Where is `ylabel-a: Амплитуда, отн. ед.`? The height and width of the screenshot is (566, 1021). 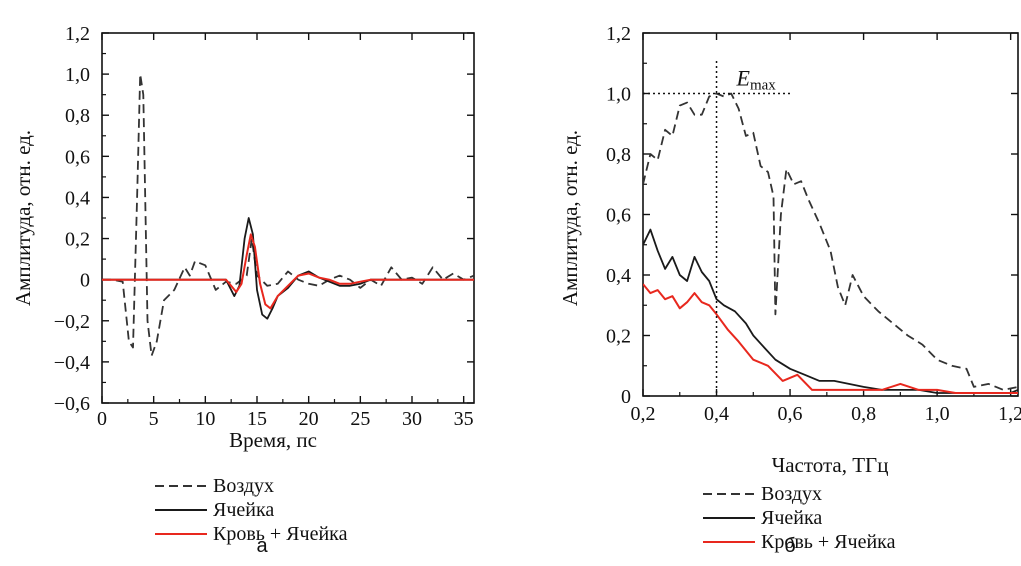
ylabel-a: Амплитуда, отн. ед. is located at coordinates (23, 218).